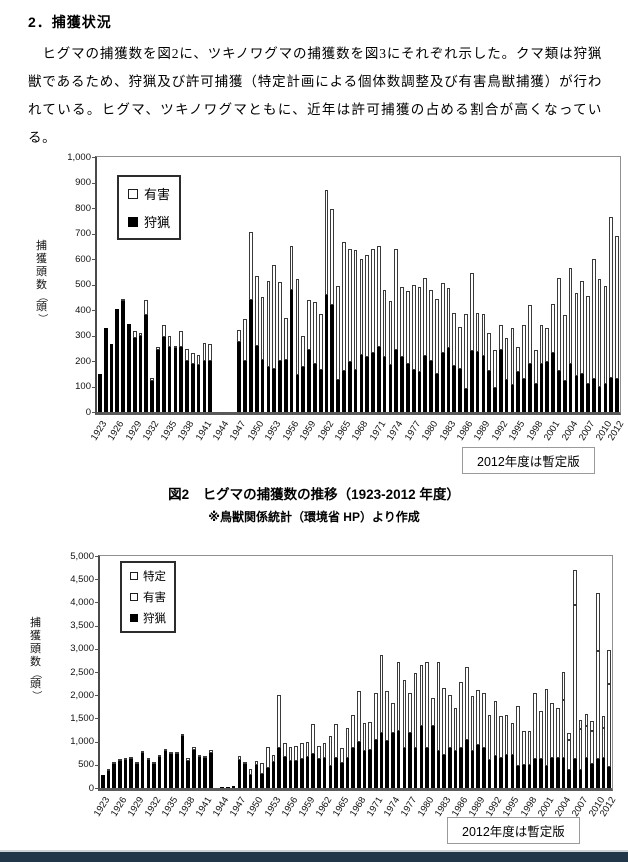 This screenshot has height=862, width=628. I want to click on y-tick-label: 800, so click(83, 208).